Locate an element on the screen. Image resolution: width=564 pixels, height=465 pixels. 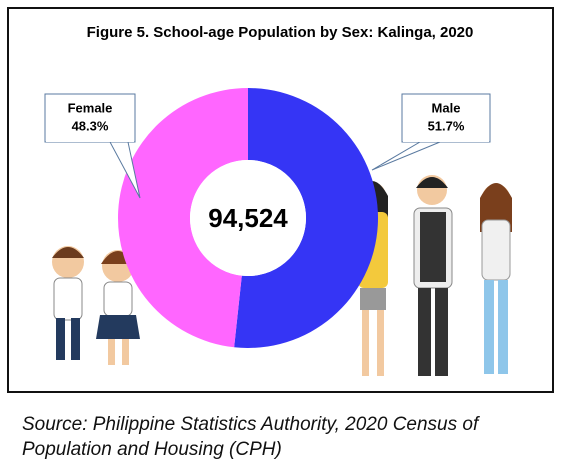
donut-hole is located at coordinates (248, 218).